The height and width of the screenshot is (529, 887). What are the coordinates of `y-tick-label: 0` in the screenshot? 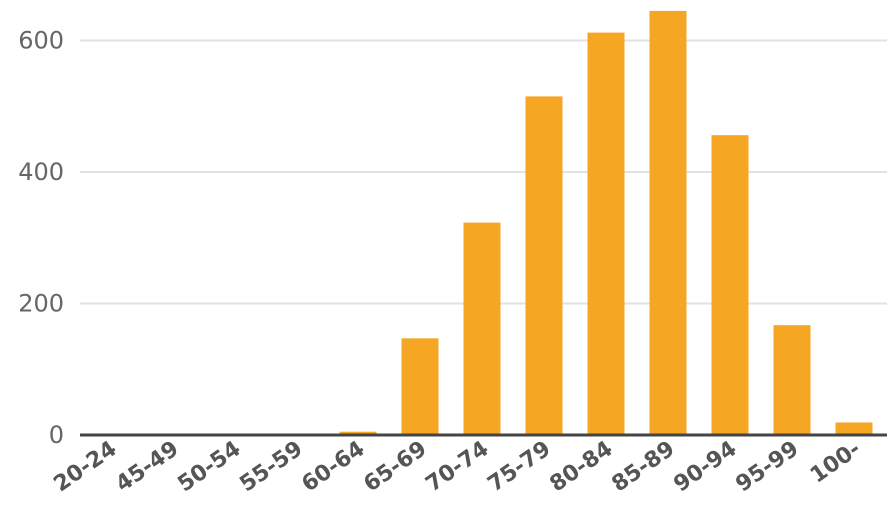 It's located at (56, 435).